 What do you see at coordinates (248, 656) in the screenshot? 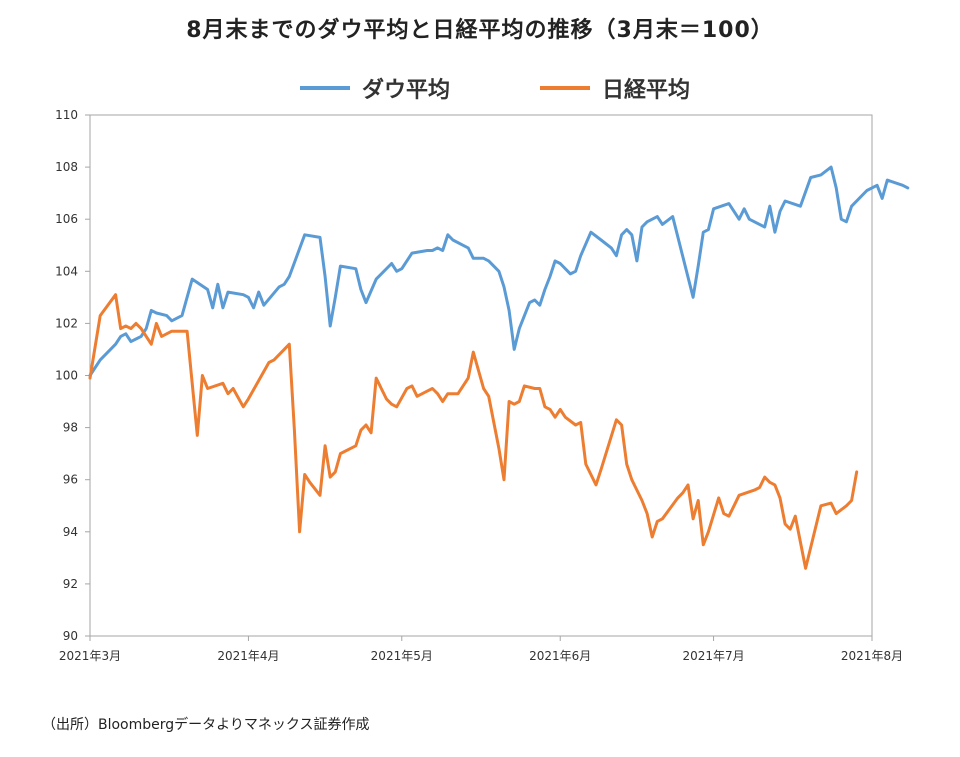
I see `x-tick-label: 2021年4月` at bounding box center [248, 656].